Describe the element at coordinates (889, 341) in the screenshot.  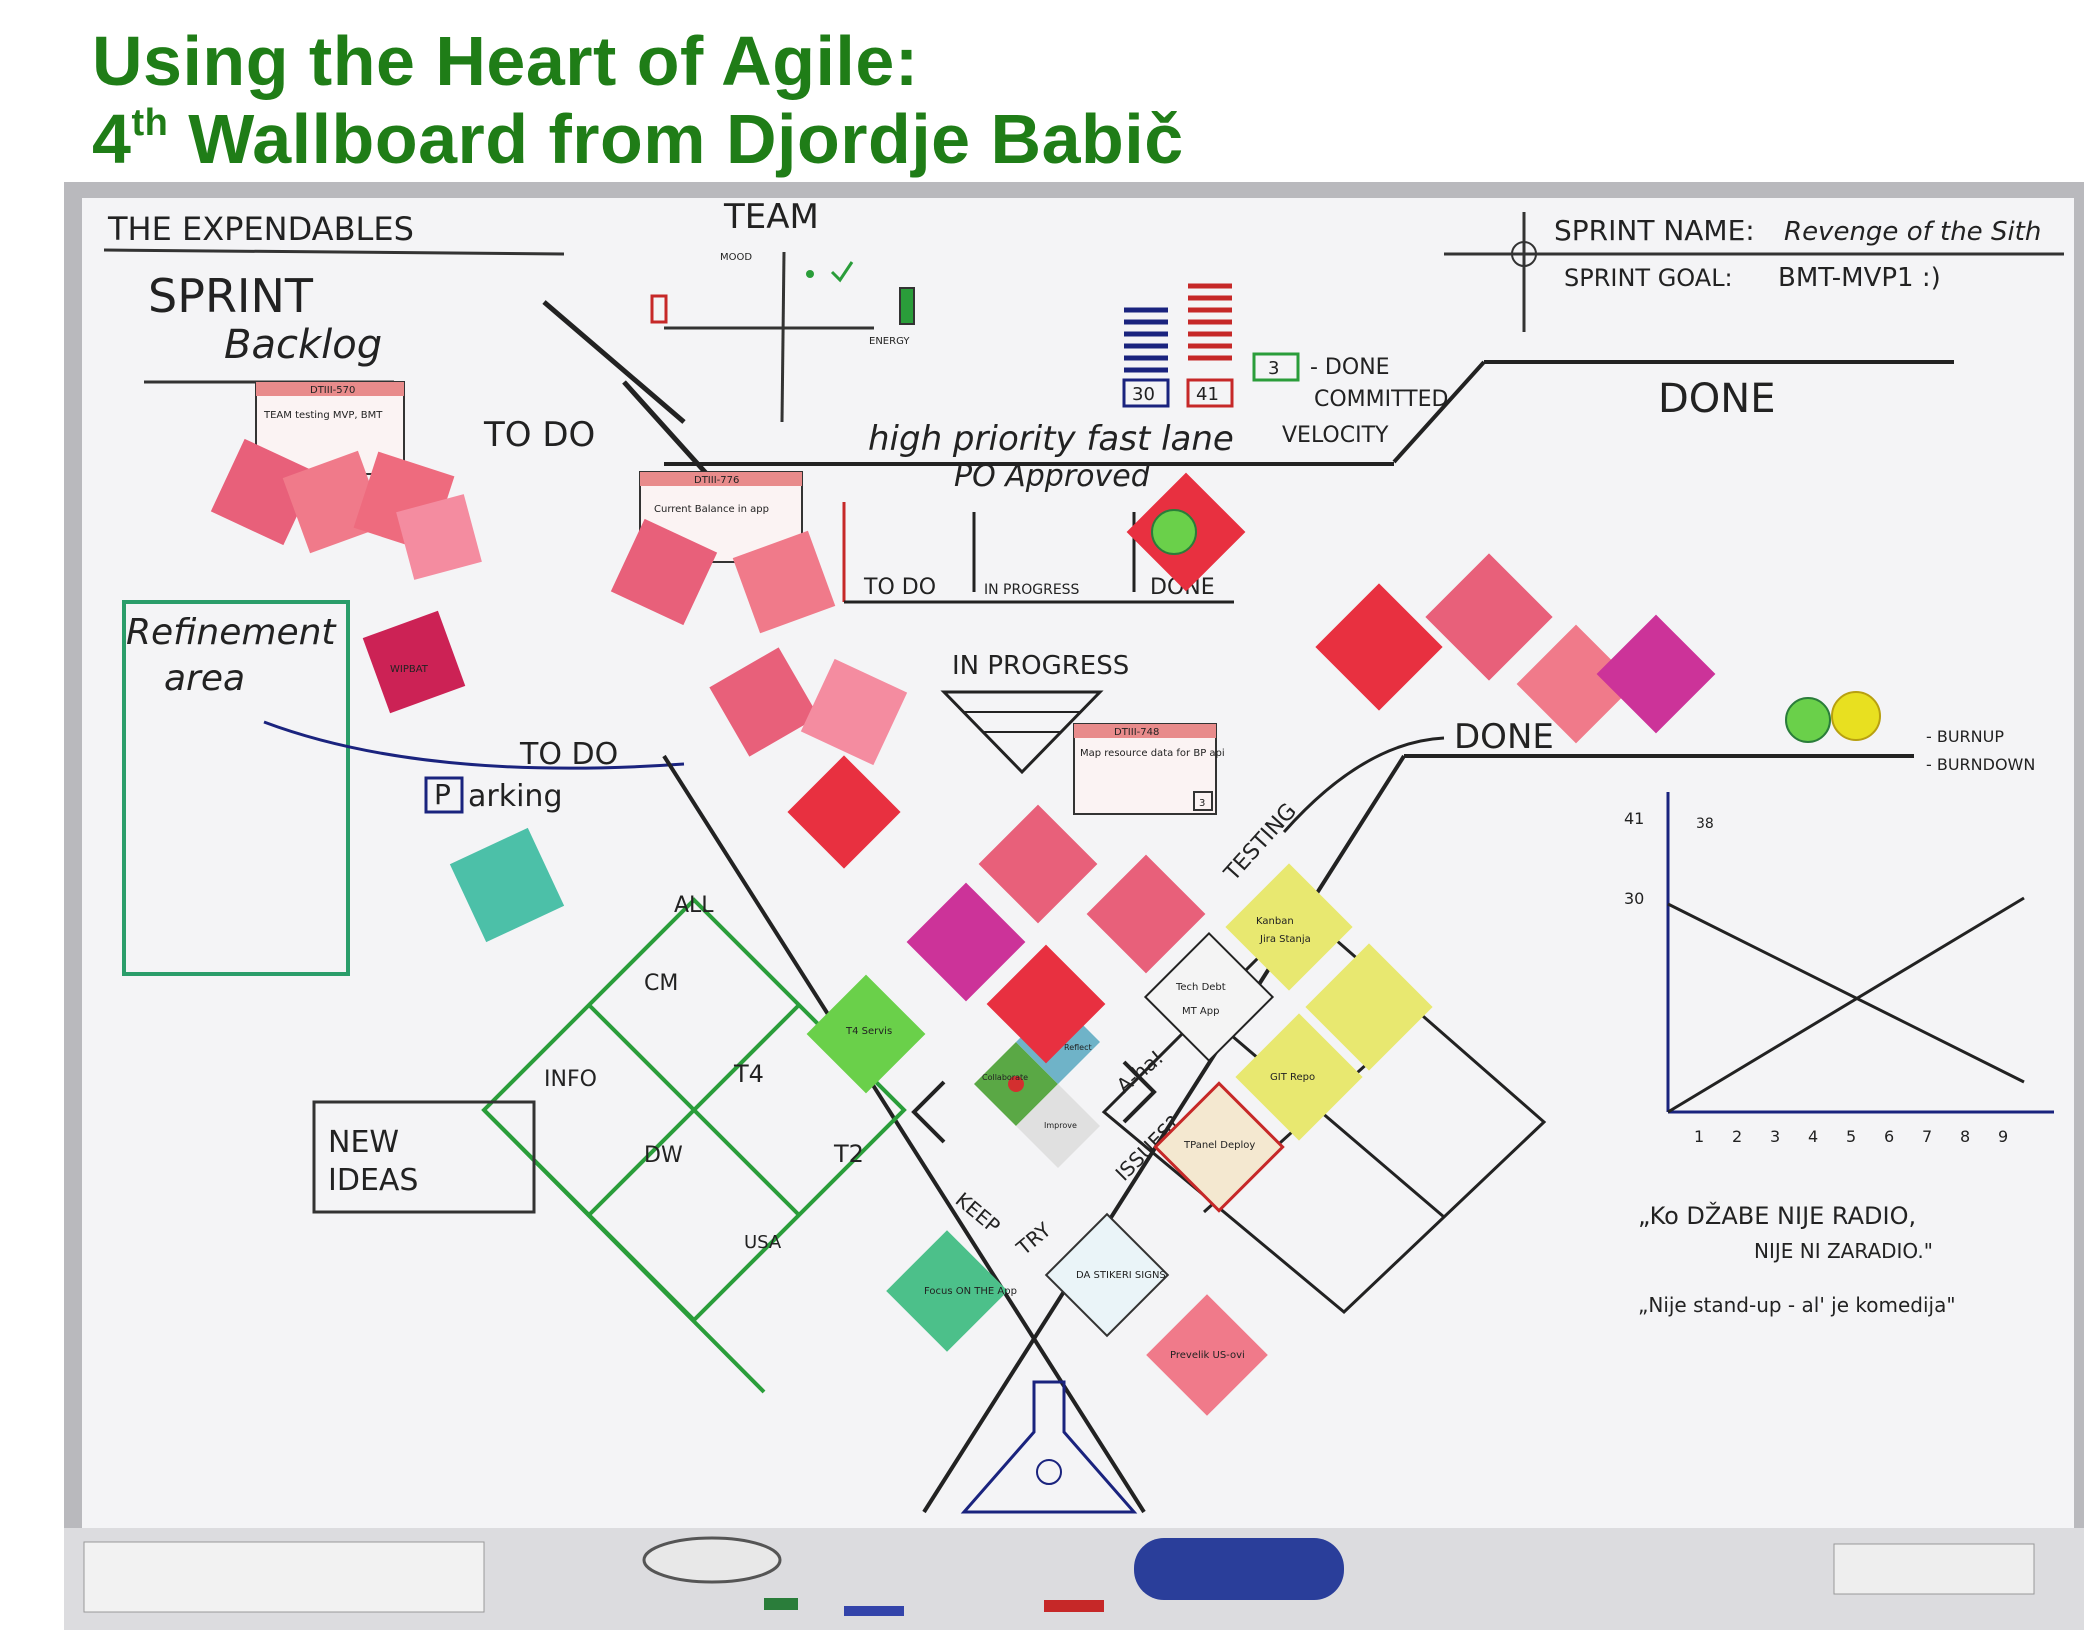
I see `energy-axis-label: ENERGY` at that location.